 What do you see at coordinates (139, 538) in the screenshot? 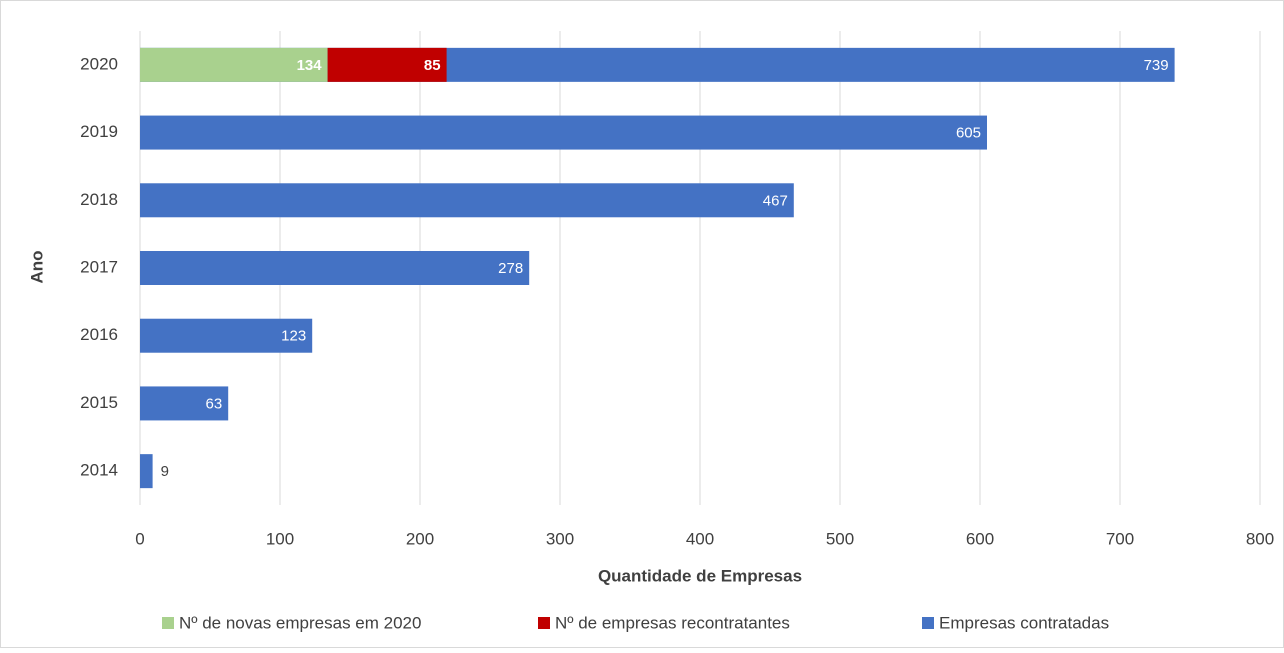
I see `x-tick-label: 0` at bounding box center [139, 538].